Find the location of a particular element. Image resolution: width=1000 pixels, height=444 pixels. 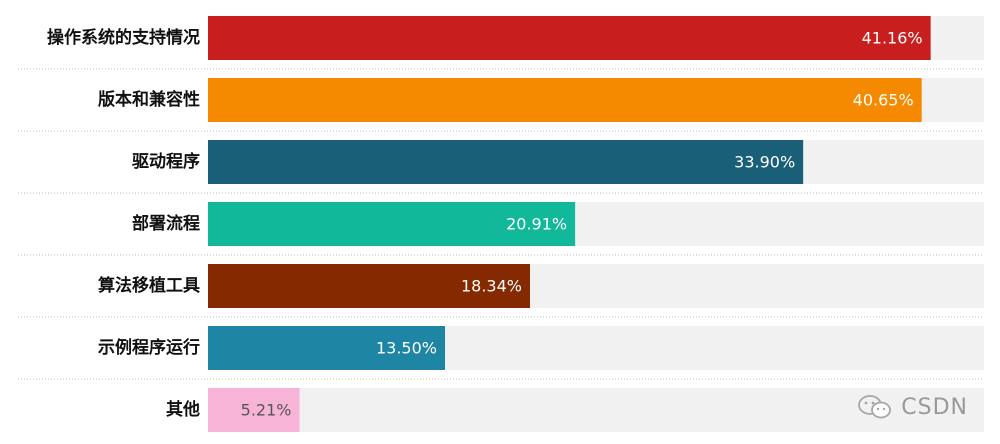

value-label: 5.21% is located at coordinates (266, 410).